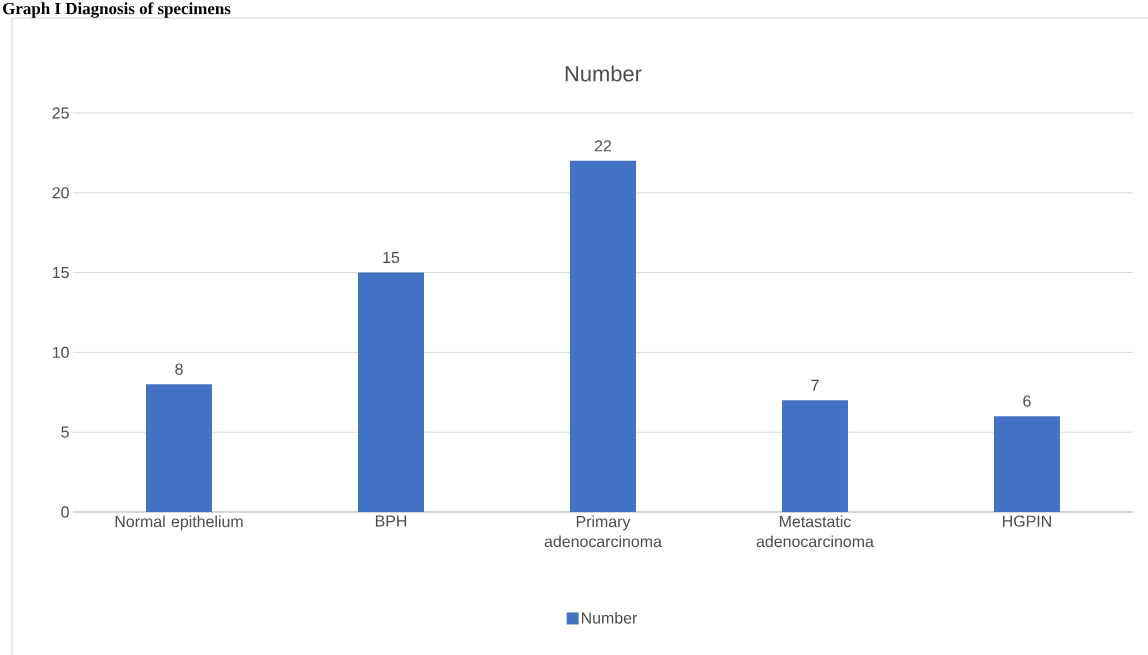 Image resolution: width=1148 pixels, height=655 pixels. I want to click on legend-label: Number, so click(609, 617).